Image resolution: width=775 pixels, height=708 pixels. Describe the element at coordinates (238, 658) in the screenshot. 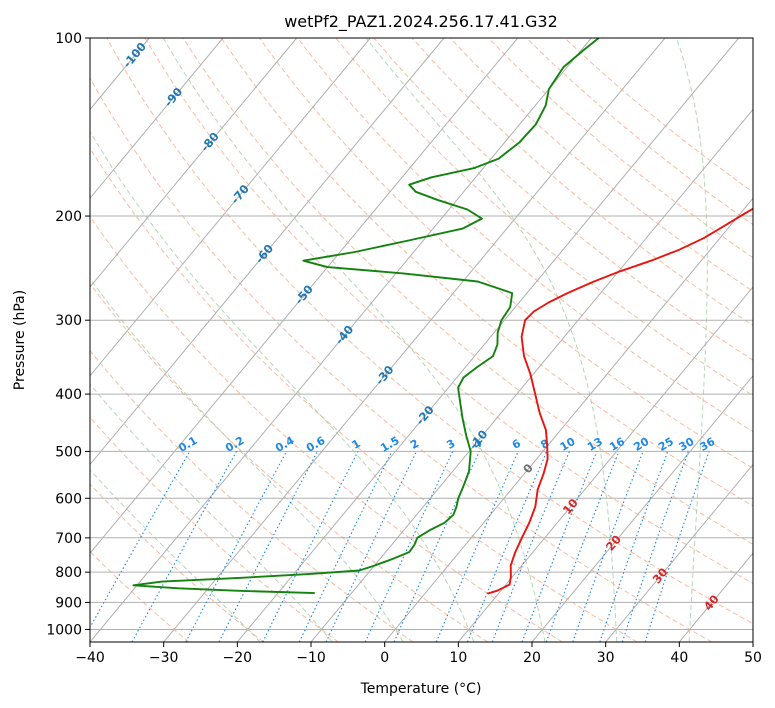

I see `x-tick-label: −20` at that location.